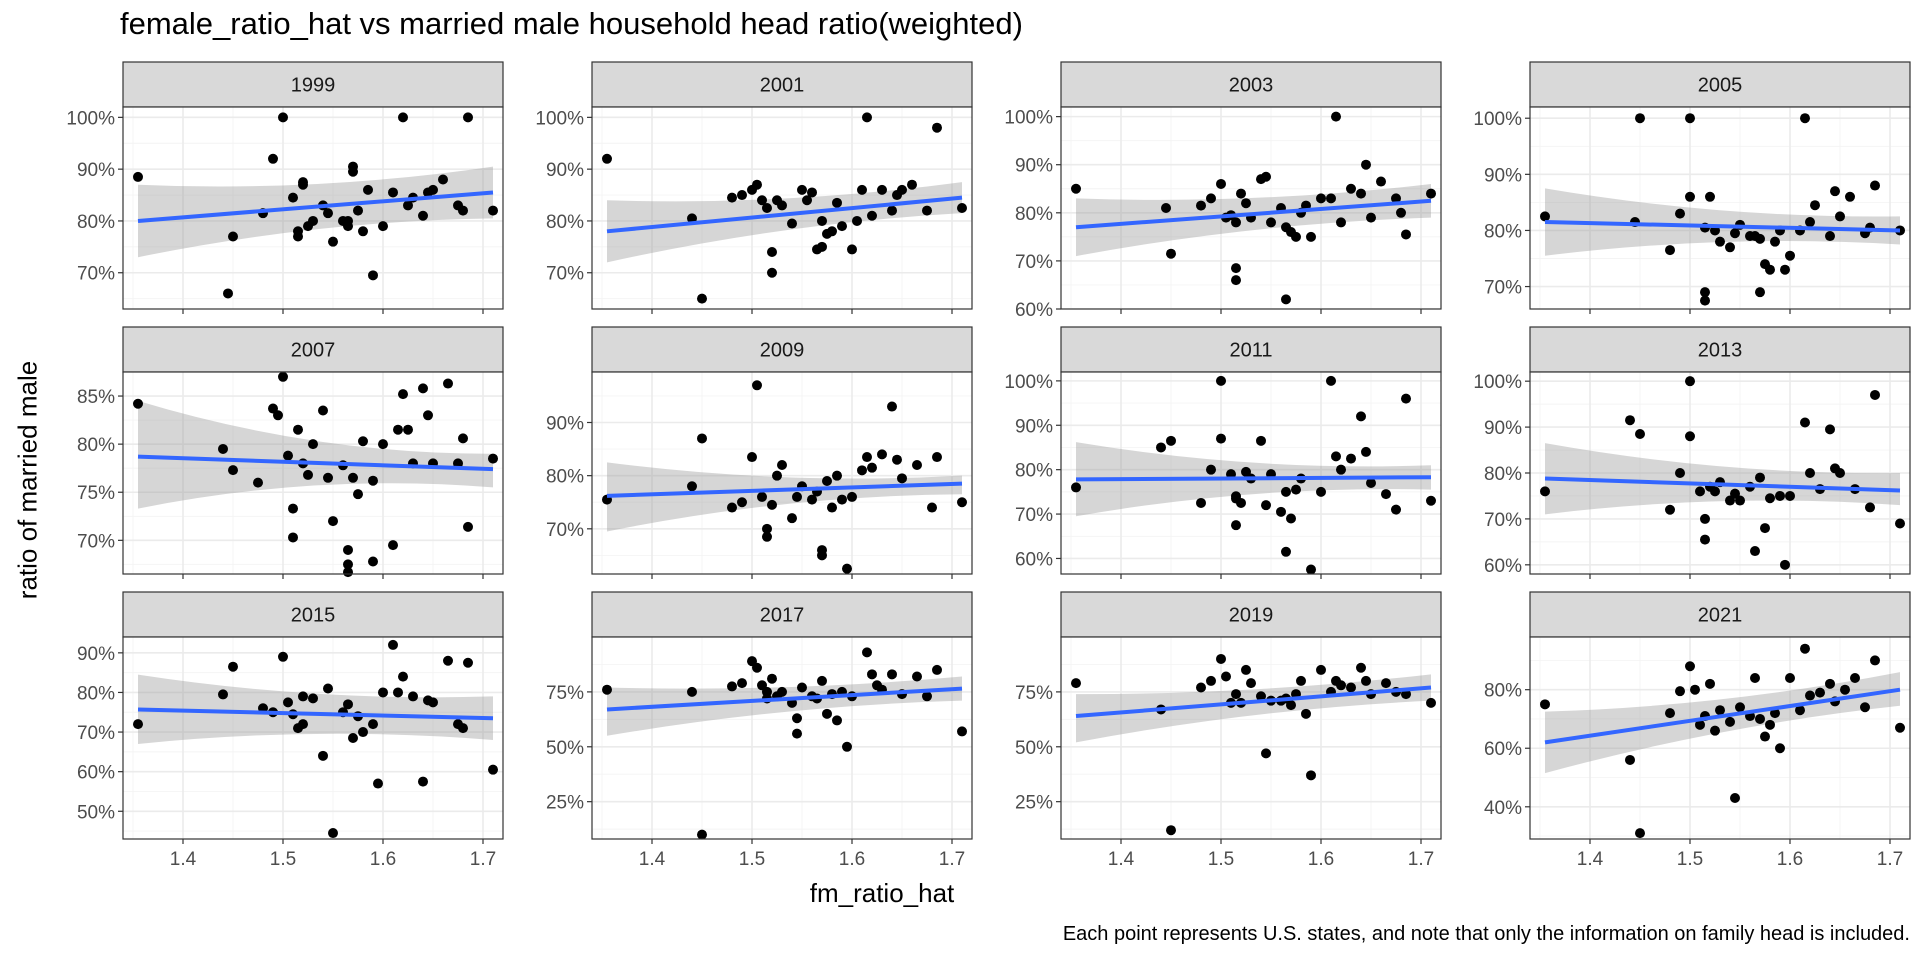  I want to click on facet-strip-label: 1999, so click(313, 86).